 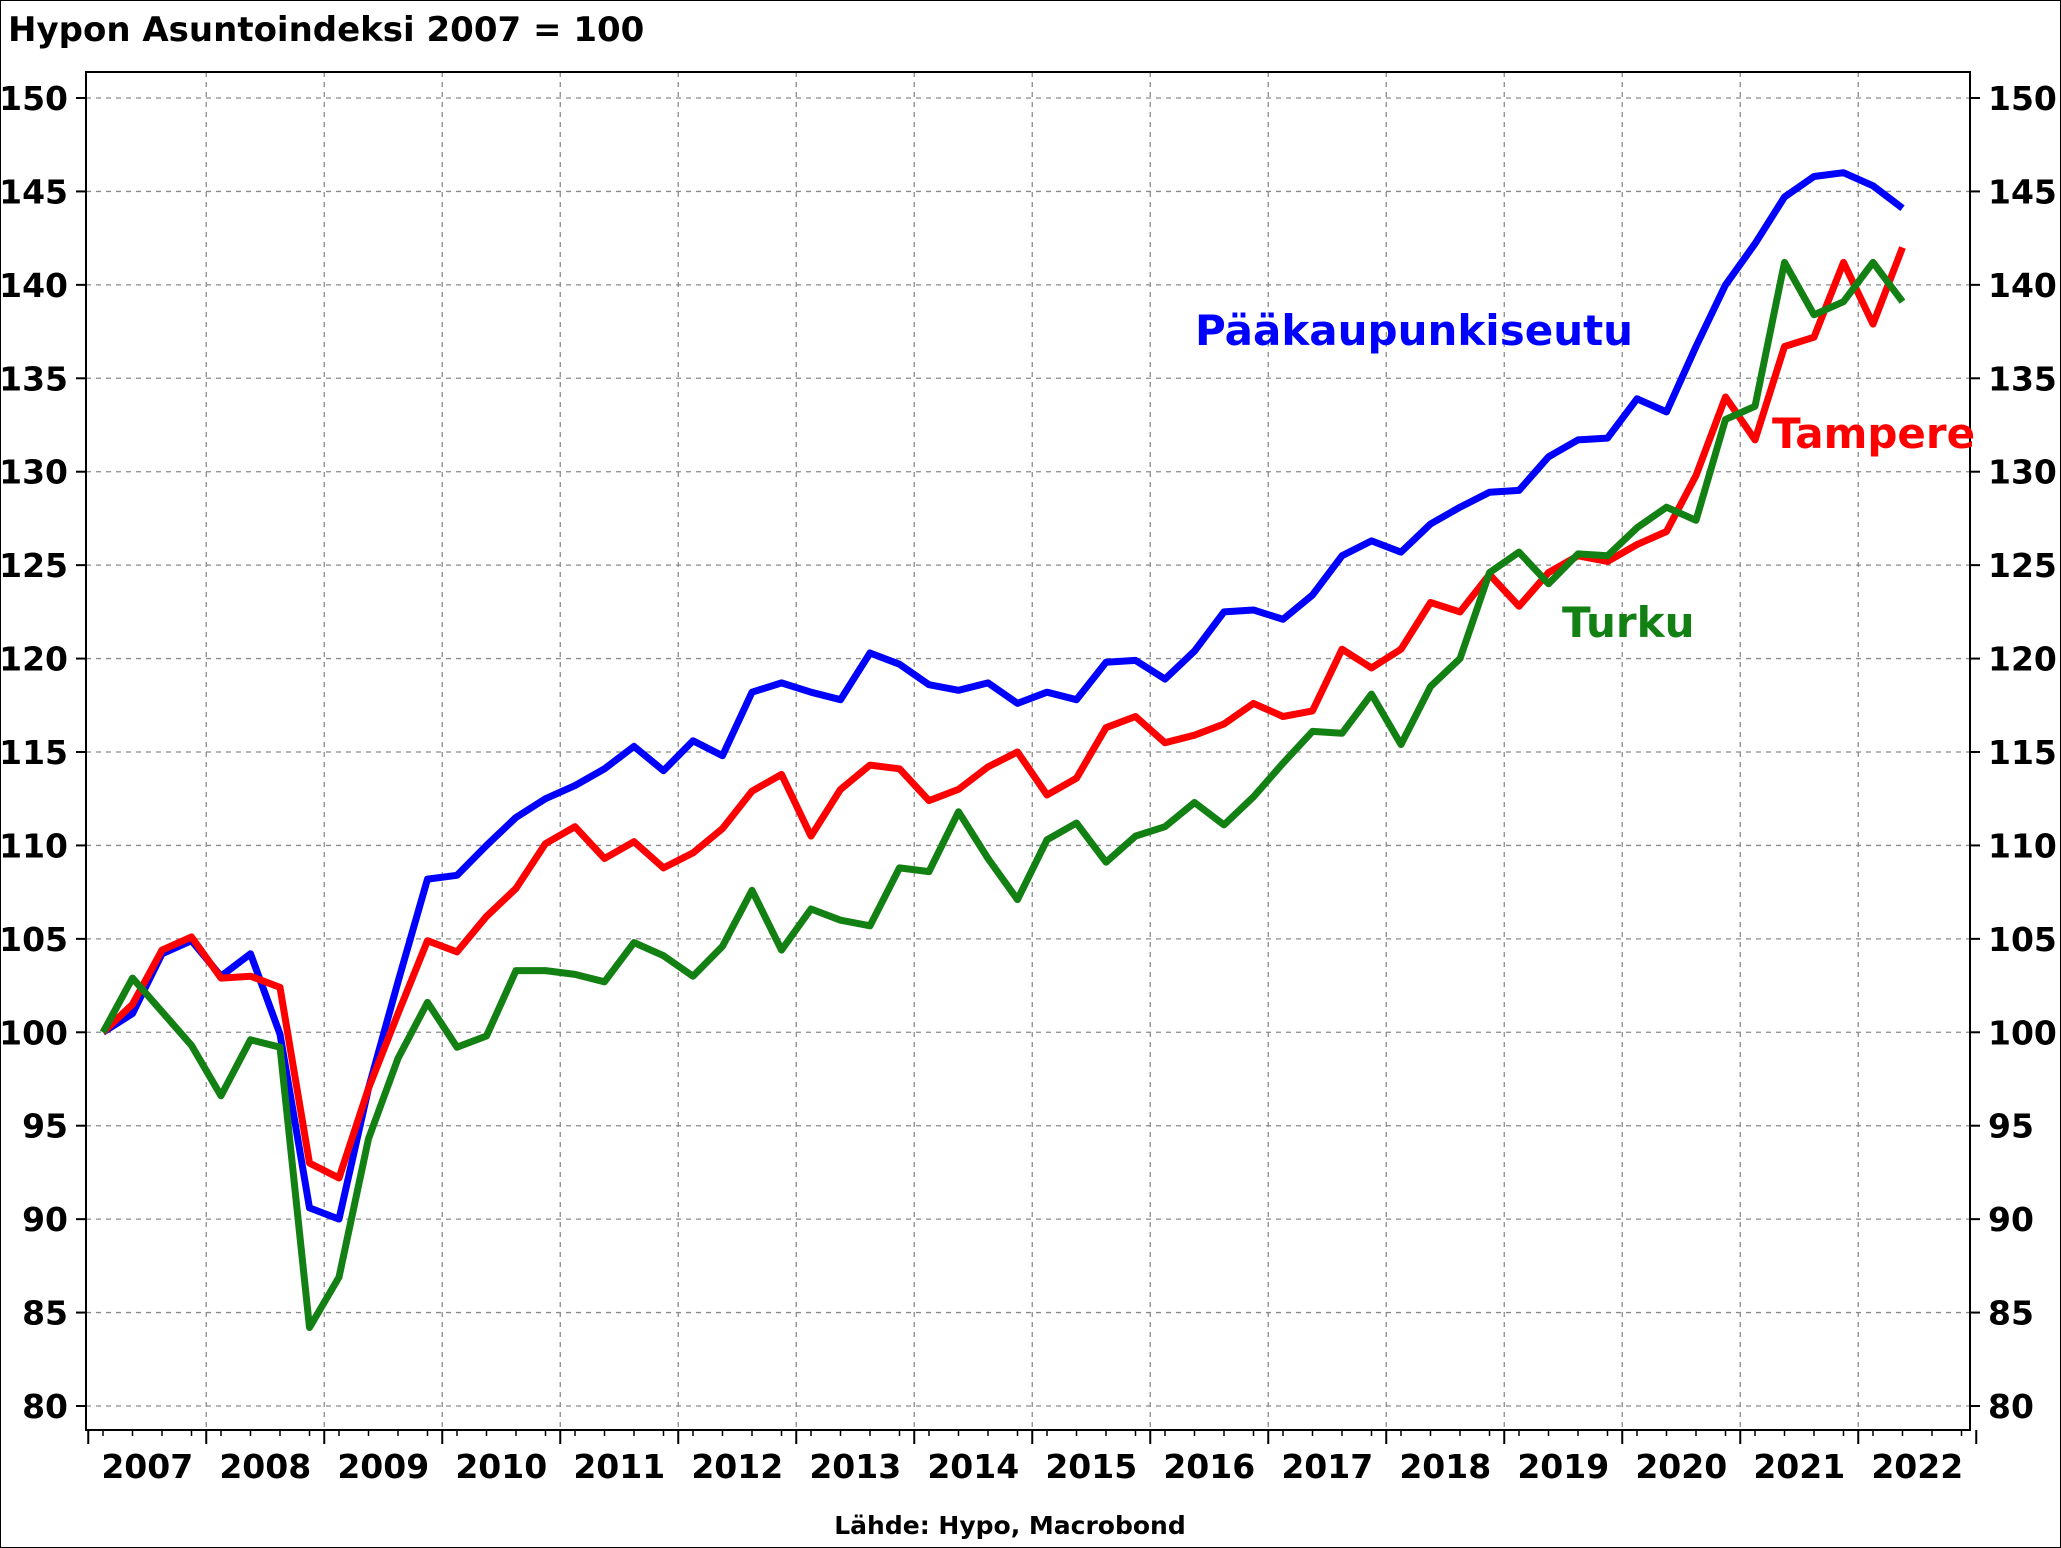 I want to click on x-tick-label: 2010, so click(x=501, y=1466).